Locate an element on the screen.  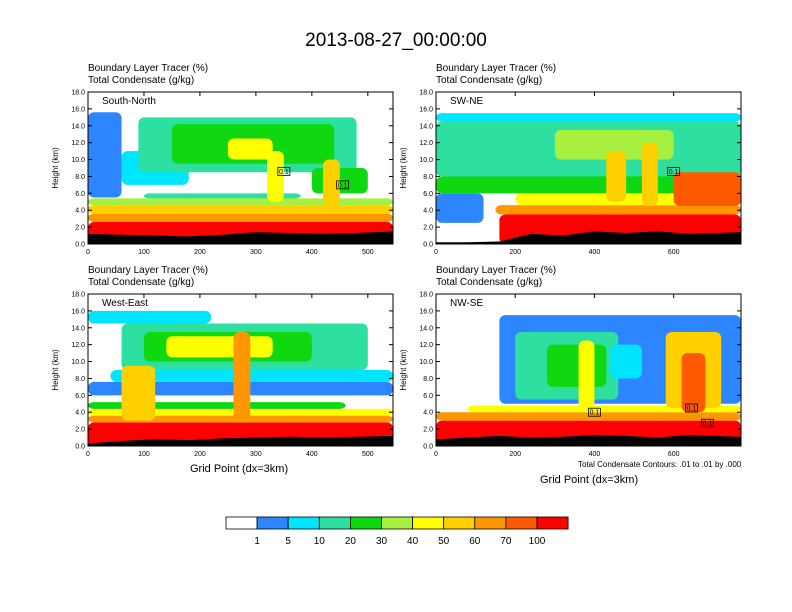
panel-2-label-line1: Boundary Layer Tracer (%) is located at coordinates (496, 68).